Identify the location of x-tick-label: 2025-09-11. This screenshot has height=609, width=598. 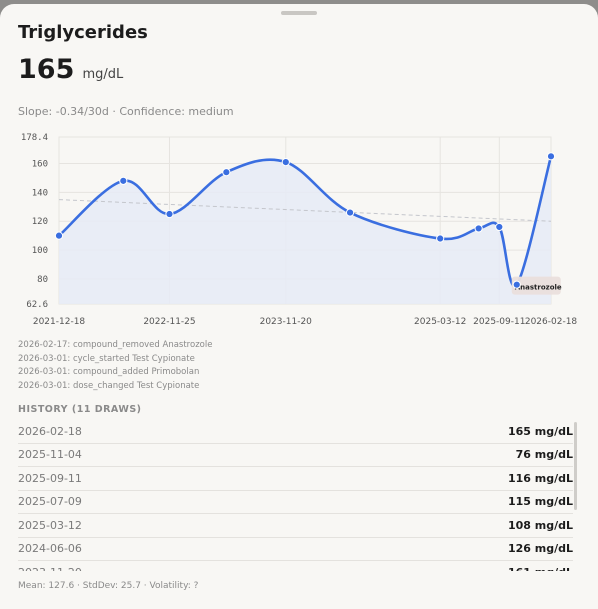
(499, 322).